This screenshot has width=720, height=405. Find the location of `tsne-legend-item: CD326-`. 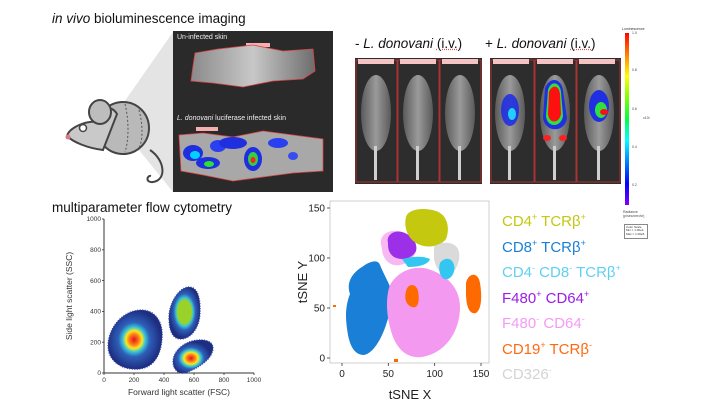

tsne-legend-item: CD326- is located at coordinates (561, 373).